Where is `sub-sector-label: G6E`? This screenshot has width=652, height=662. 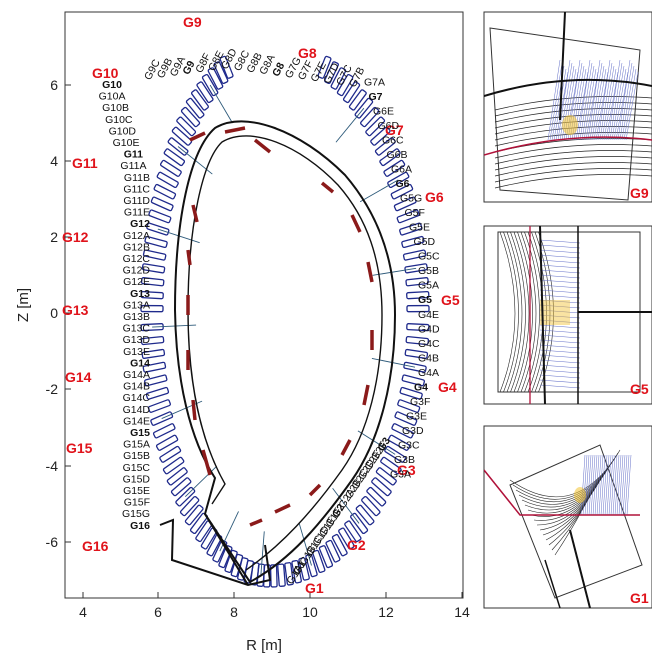
sub-sector-label: G6E is located at coordinates (383, 112).